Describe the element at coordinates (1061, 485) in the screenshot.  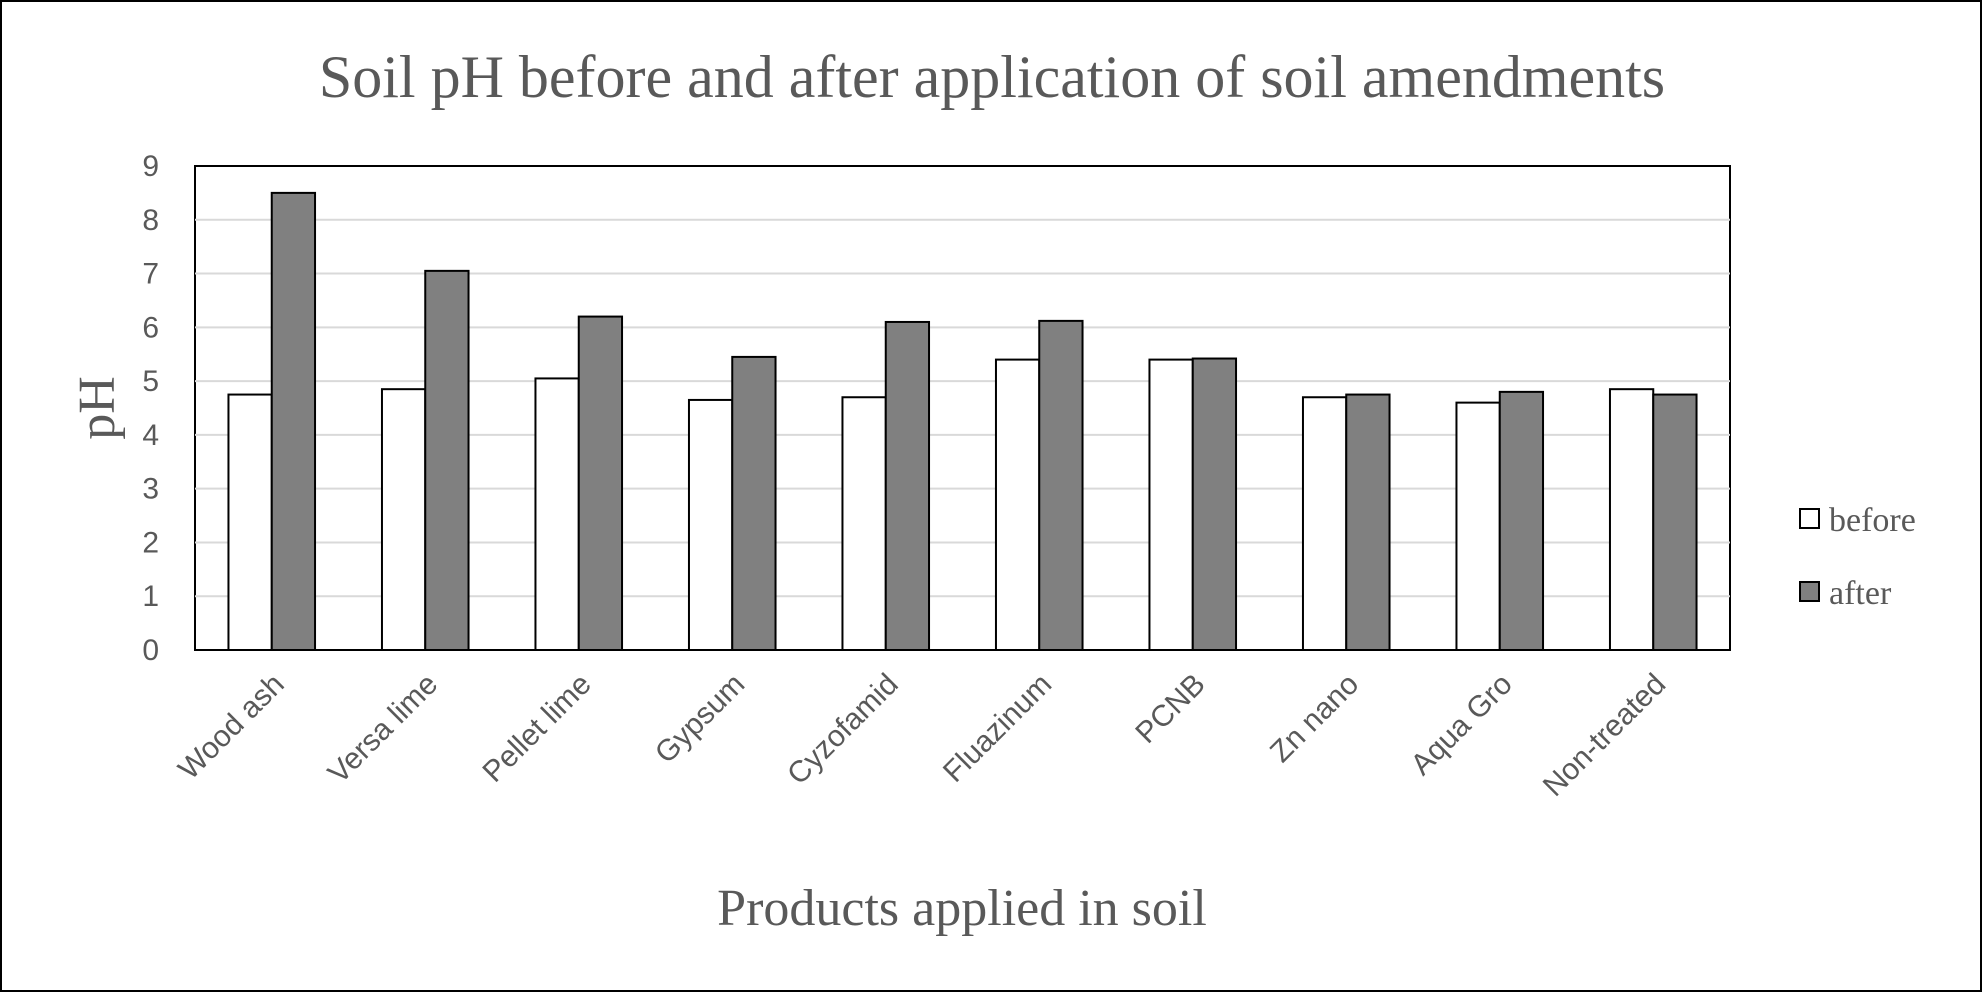
I see `bar-after-fluazinum` at that location.